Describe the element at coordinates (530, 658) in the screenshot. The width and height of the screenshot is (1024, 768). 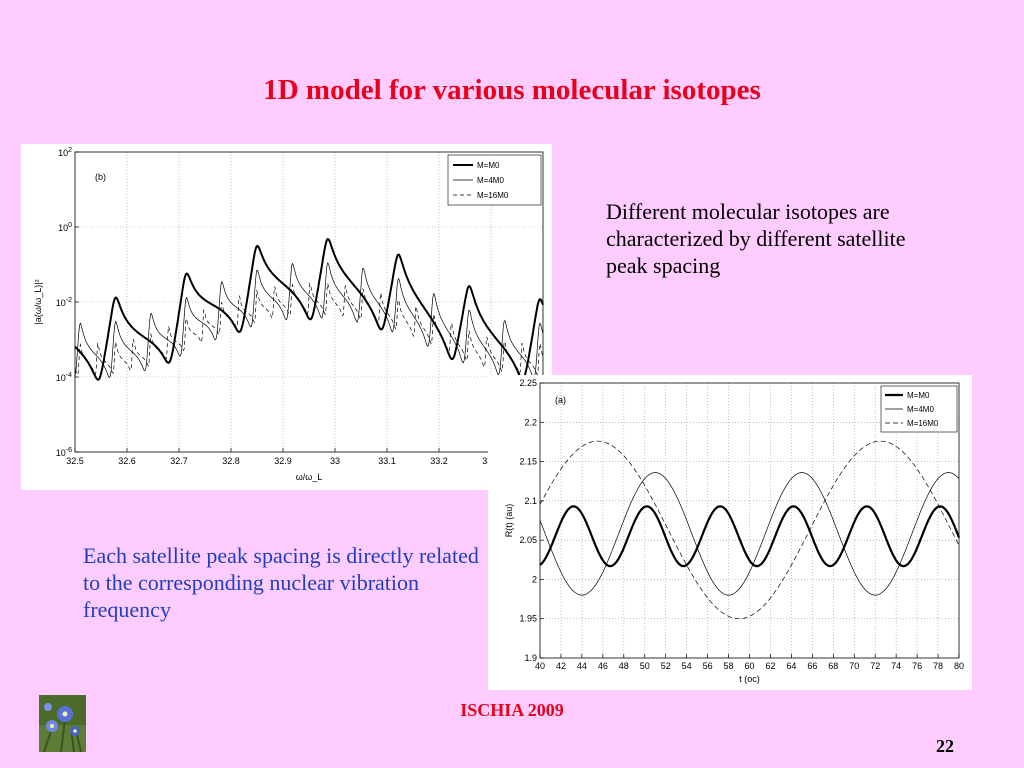
I see `y-tick-label: 1.9` at that location.